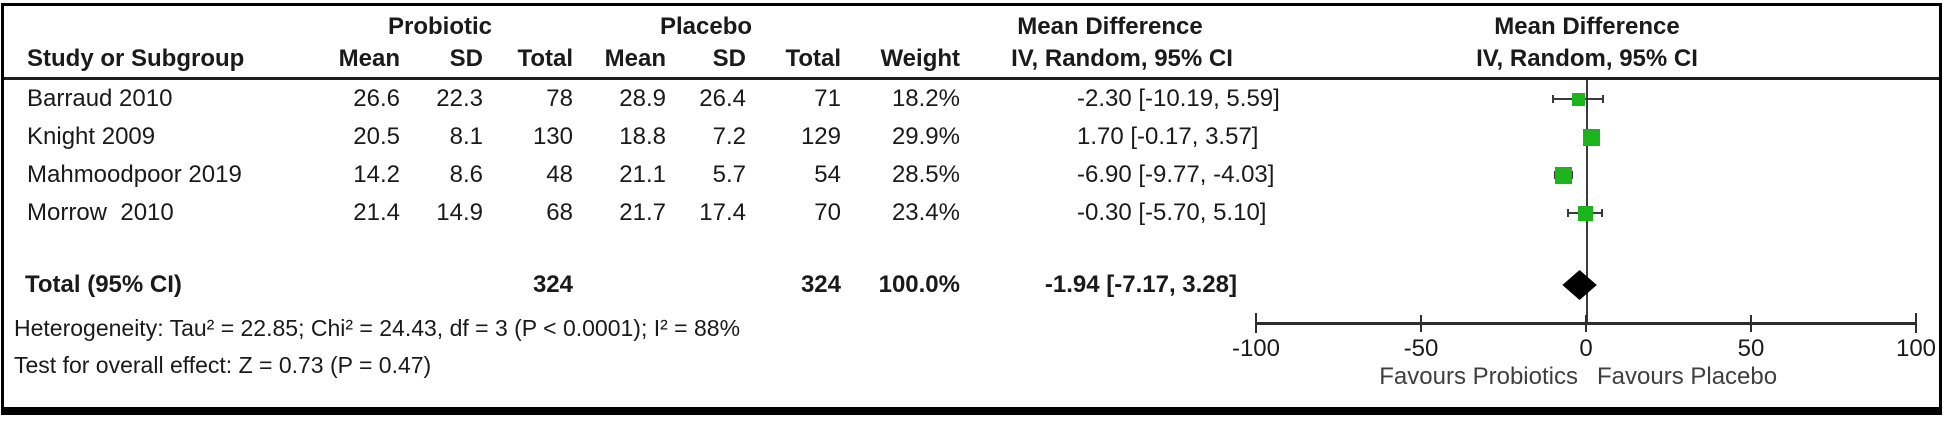 This screenshot has height=423, width=1946. I want to click on column-header-placebo-sd: SD, so click(729, 58).